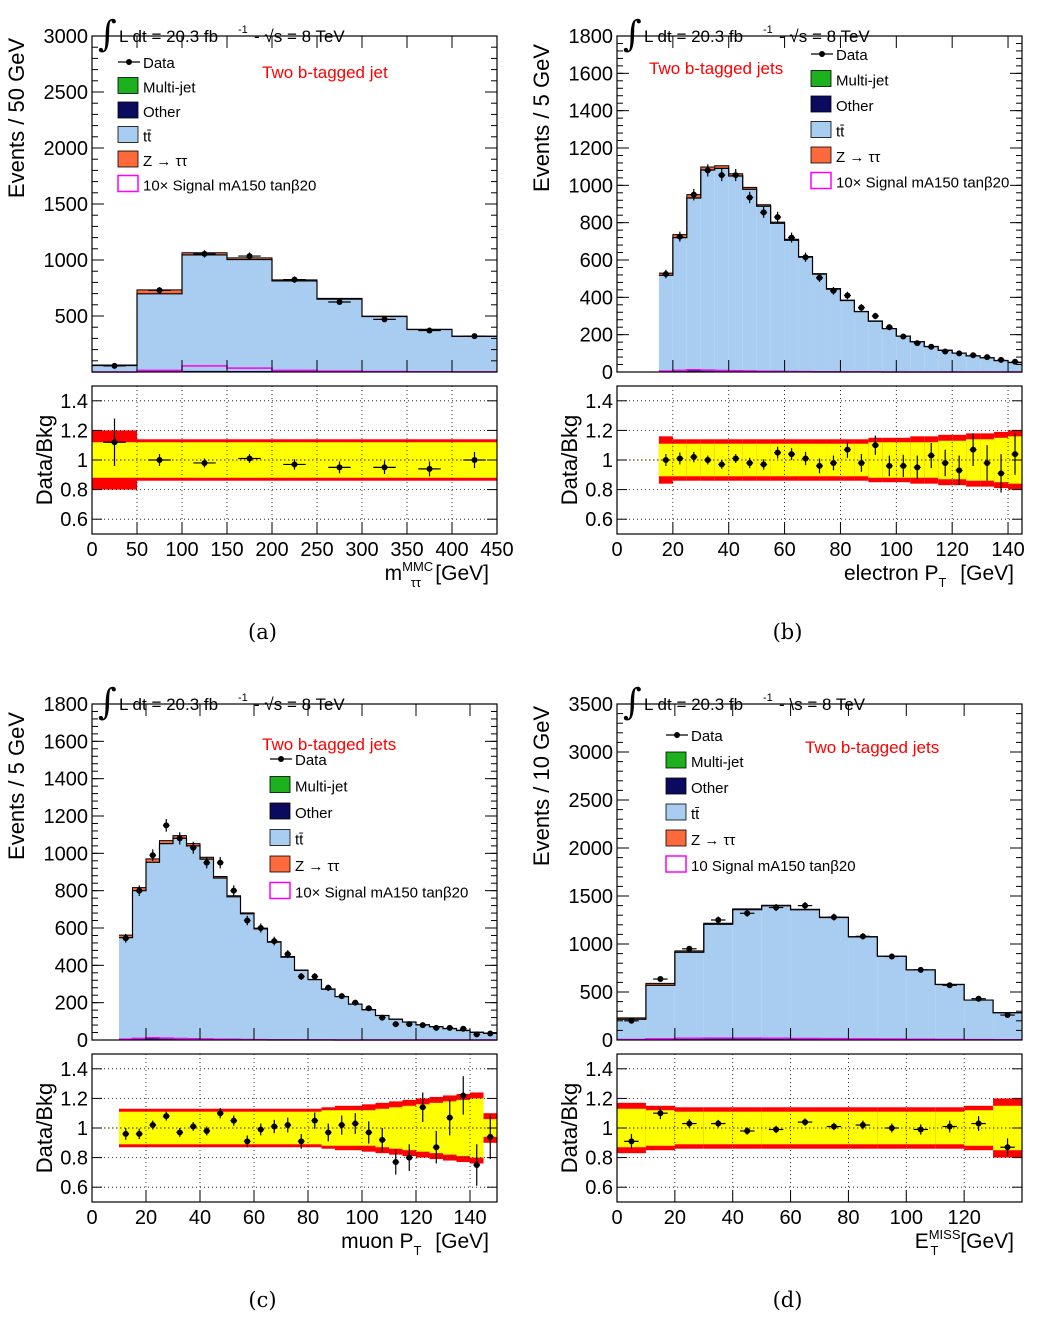 The width and height of the screenshot is (1050, 1336). Describe the element at coordinates (599, 402) in the screenshot. I see `chart-b-ratio-ytick-label: 1.4` at that location.